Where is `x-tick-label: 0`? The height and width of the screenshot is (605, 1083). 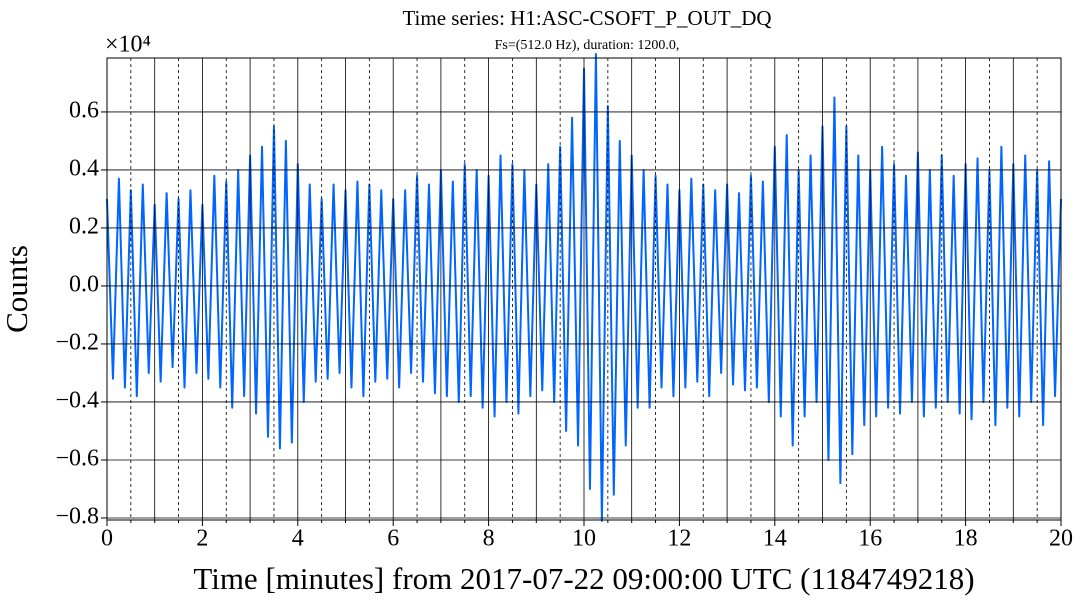 x-tick-label: 0 is located at coordinates (107, 539).